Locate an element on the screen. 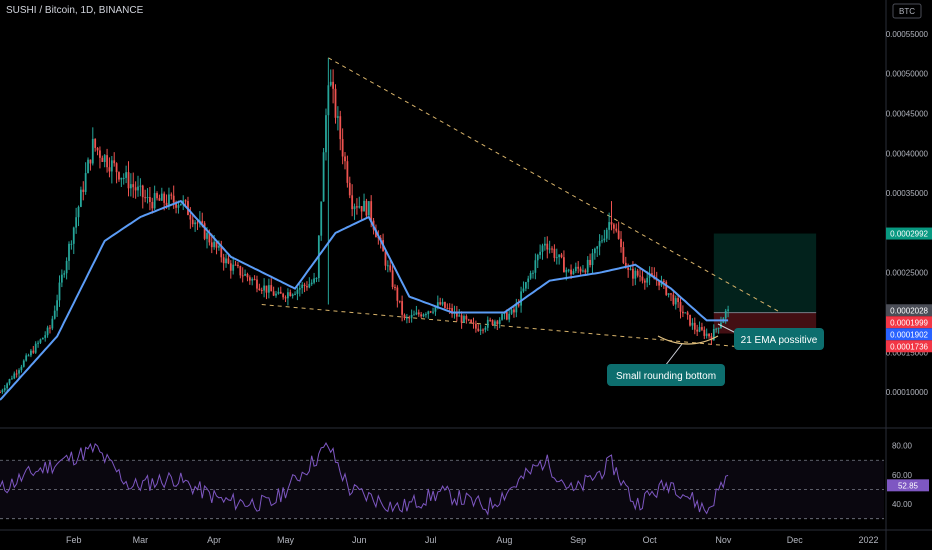  position-profit-zone is located at coordinates (765, 273).